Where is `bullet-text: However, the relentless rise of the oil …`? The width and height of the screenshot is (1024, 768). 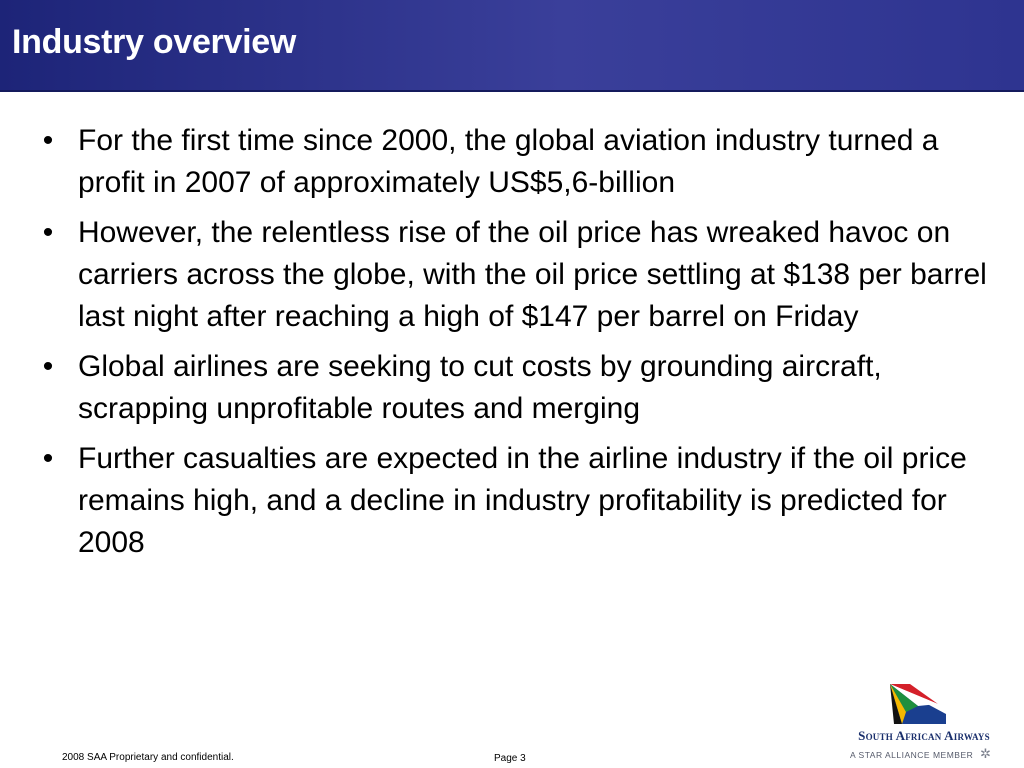 bullet-text: However, the relentless rise of the oil … is located at coordinates (532, 274).